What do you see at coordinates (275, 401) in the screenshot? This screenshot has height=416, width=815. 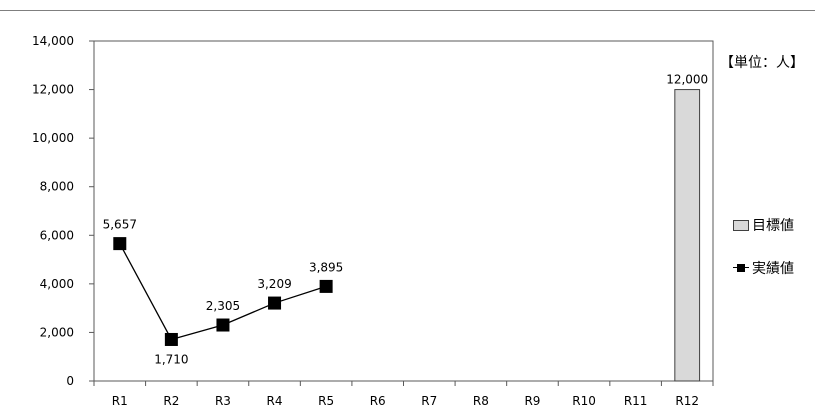 I see `x-tick-label: R4` at bounding box center [275, 401].